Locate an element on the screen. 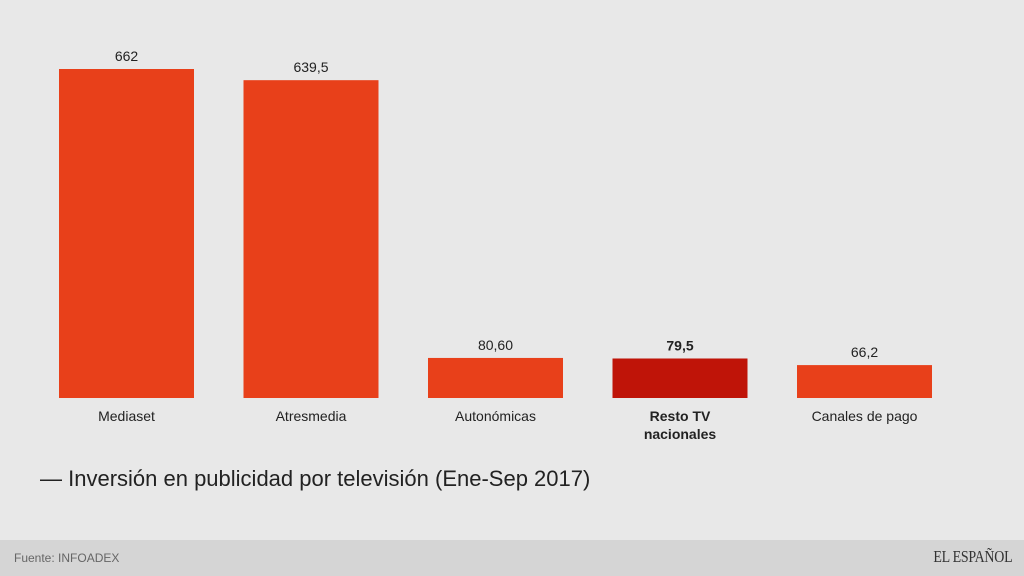 This screenshot has width=1024, height=576. value-label-0: 662 is located at coordinates (127, 56).